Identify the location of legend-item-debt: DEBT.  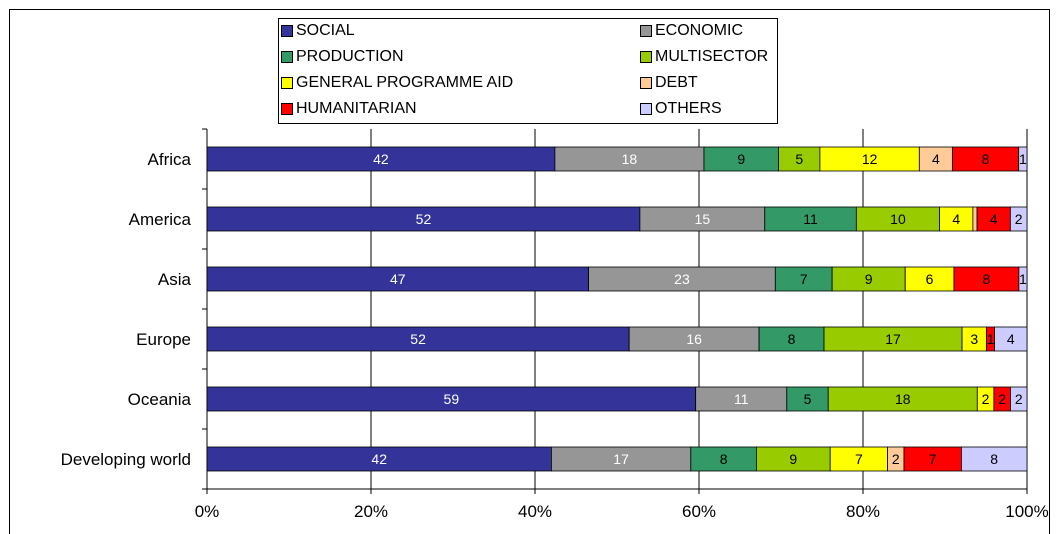
(669, 83).